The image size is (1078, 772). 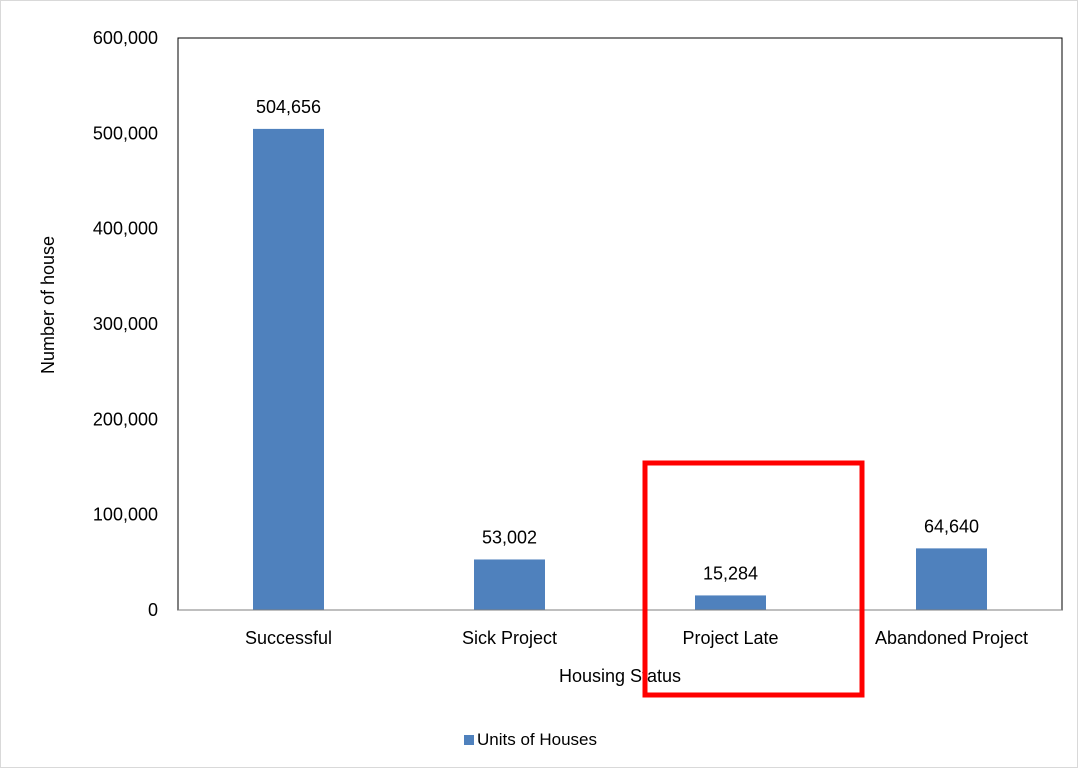 What do you see at coordinates (125, 38) in the screenshot?
I see `y-tick-label: 600,000` at bounding box center [125, 38].